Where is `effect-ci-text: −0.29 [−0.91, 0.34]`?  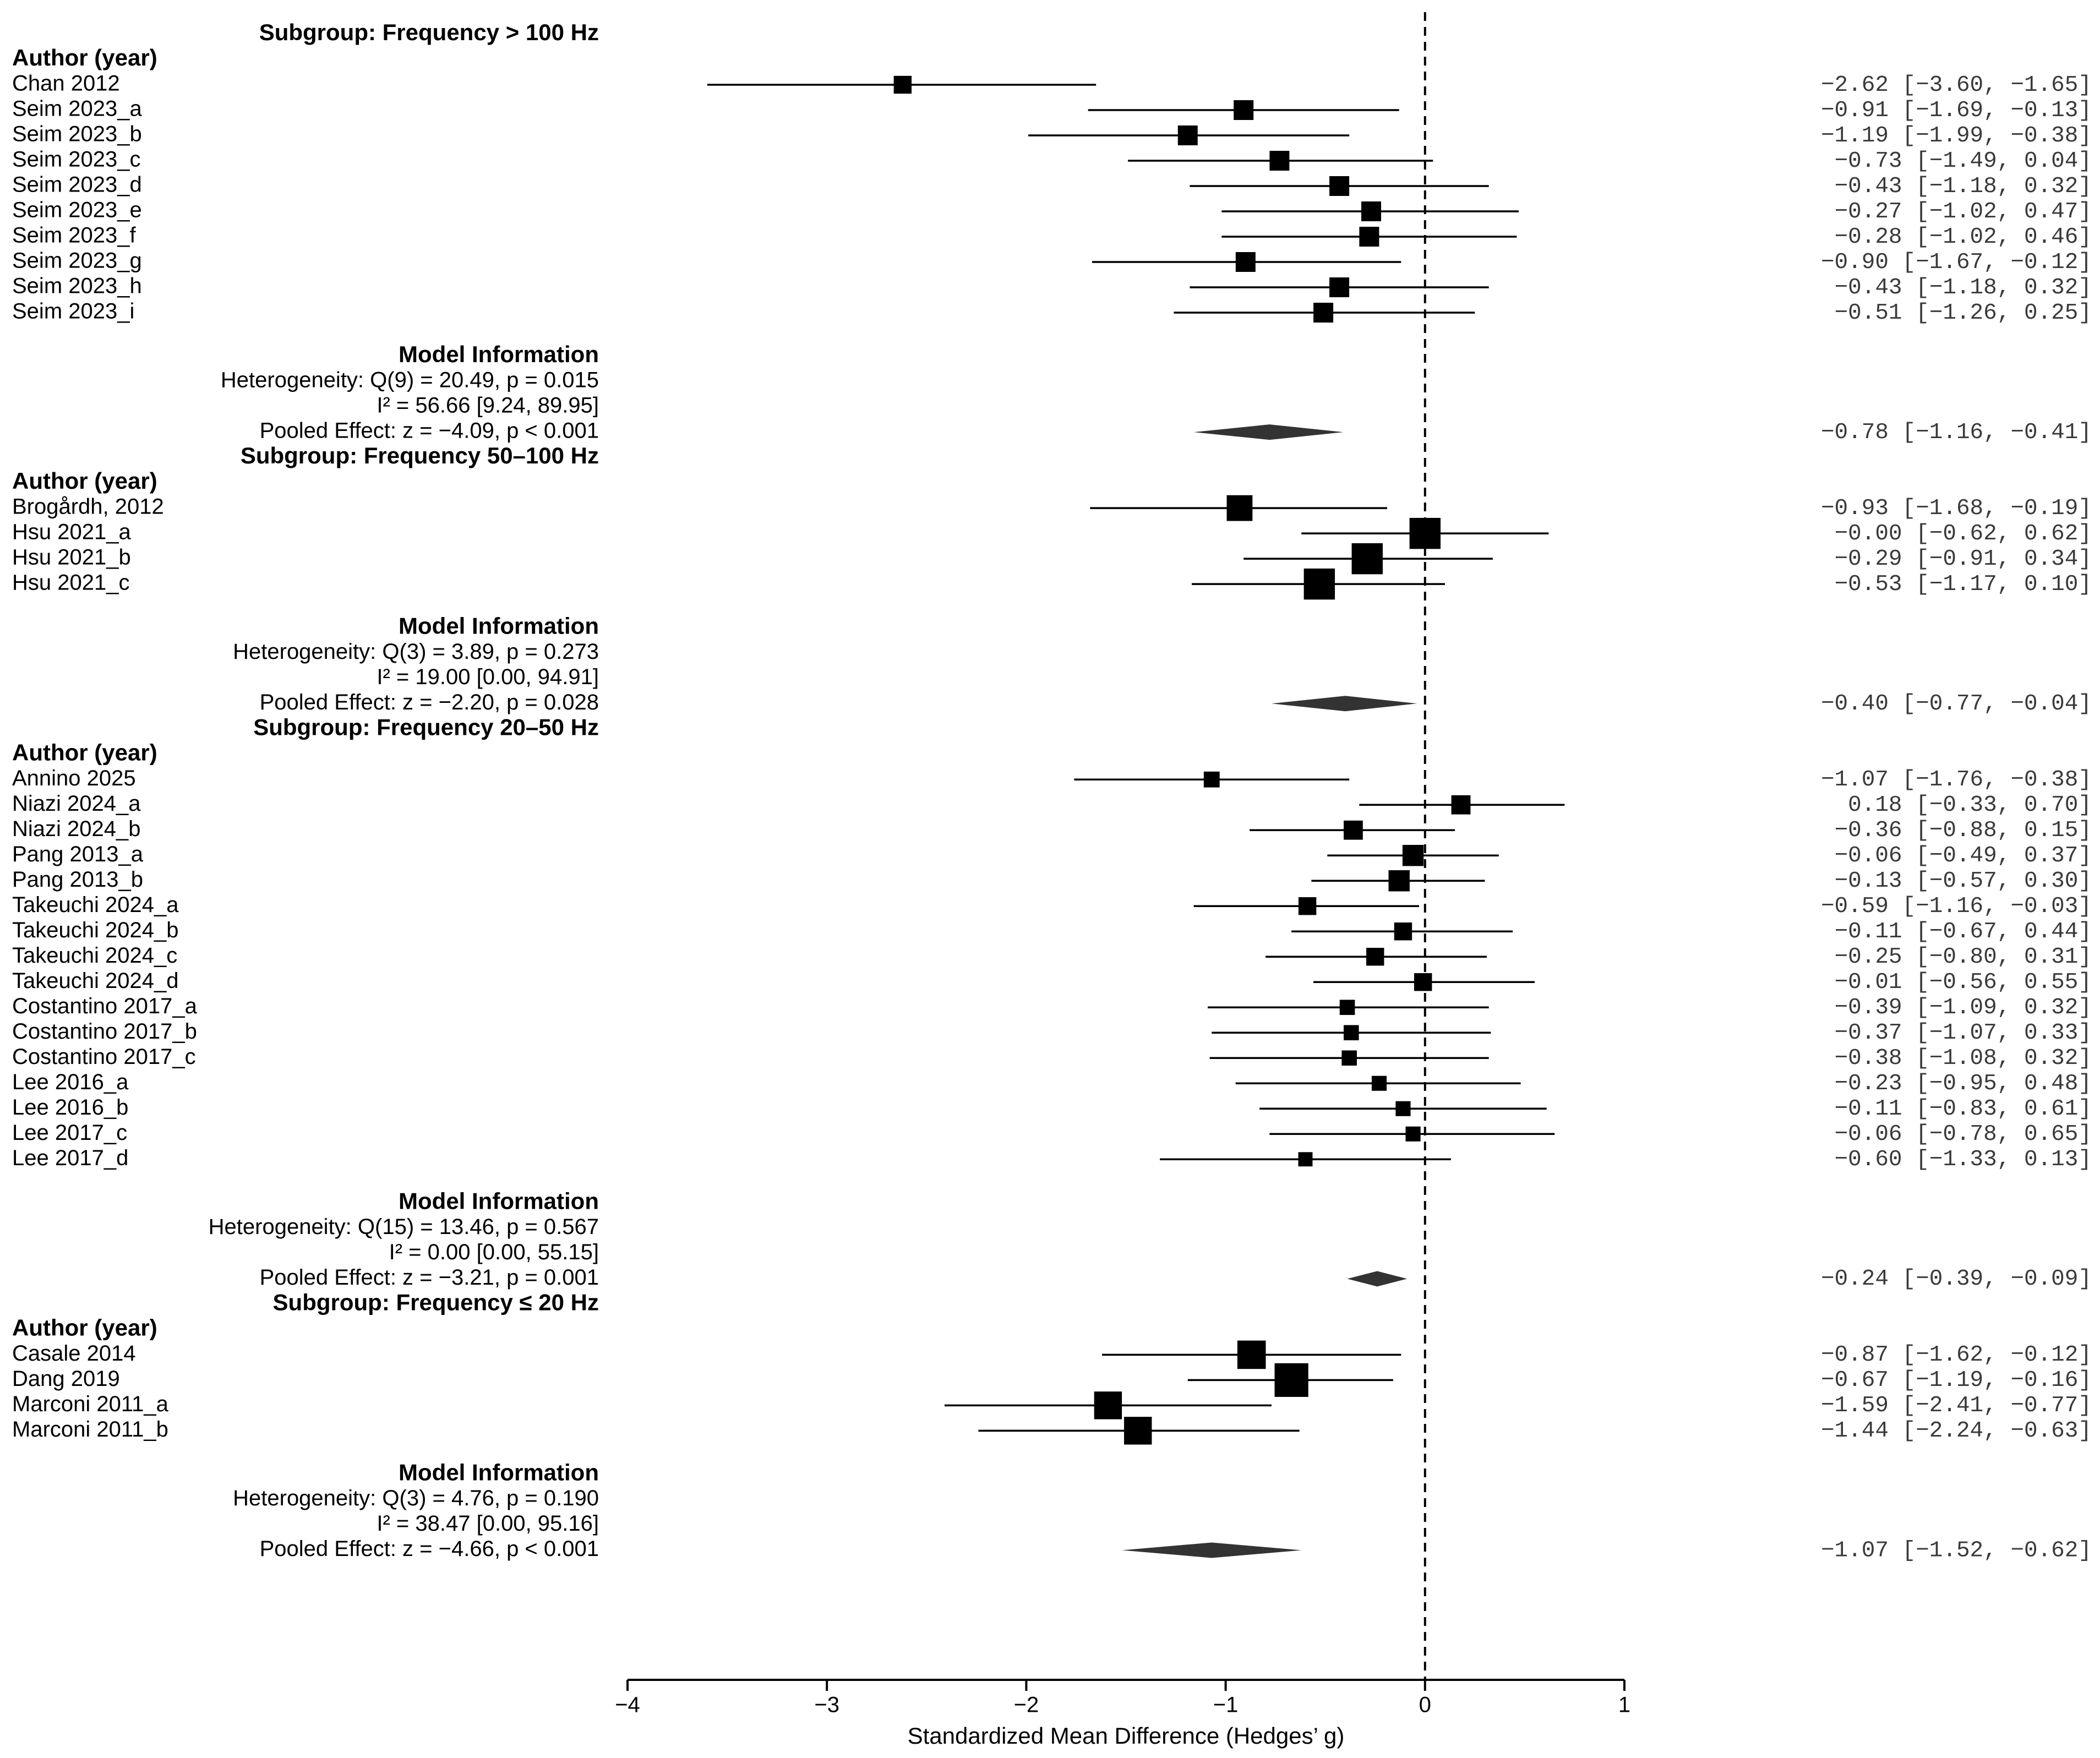
effect-ci-text: −0.29 [−0.91, 0.34] is located at coordinates (1964, 559).